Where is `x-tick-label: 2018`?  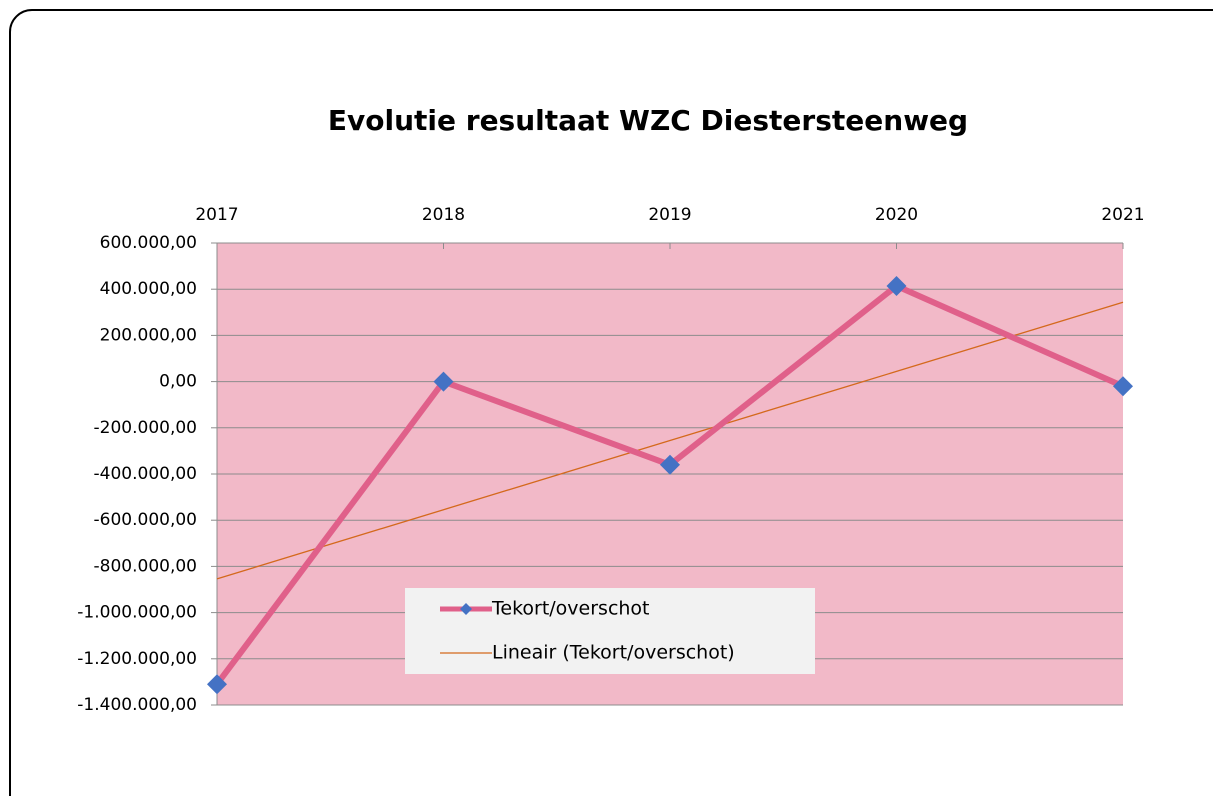
x-tick-label: 2018 is located at coordinates (443, 215).